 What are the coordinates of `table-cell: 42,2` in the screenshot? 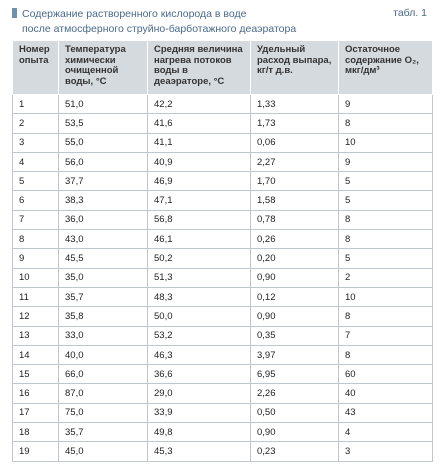 It's located at (199, 104).